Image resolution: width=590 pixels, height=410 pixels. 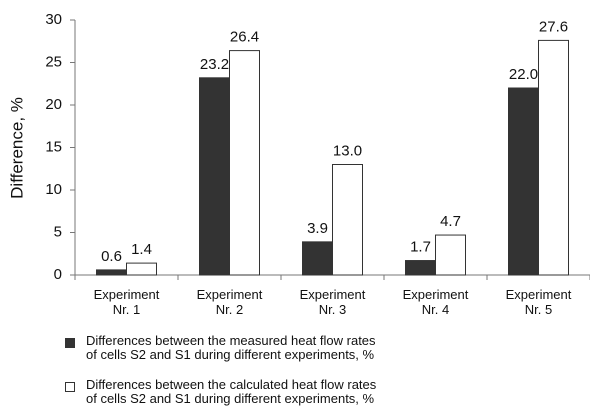 What do you see at coordinates (141, 249) in the screenshot?
I see `data-label: 1.4` at bounding box center [141, 249].